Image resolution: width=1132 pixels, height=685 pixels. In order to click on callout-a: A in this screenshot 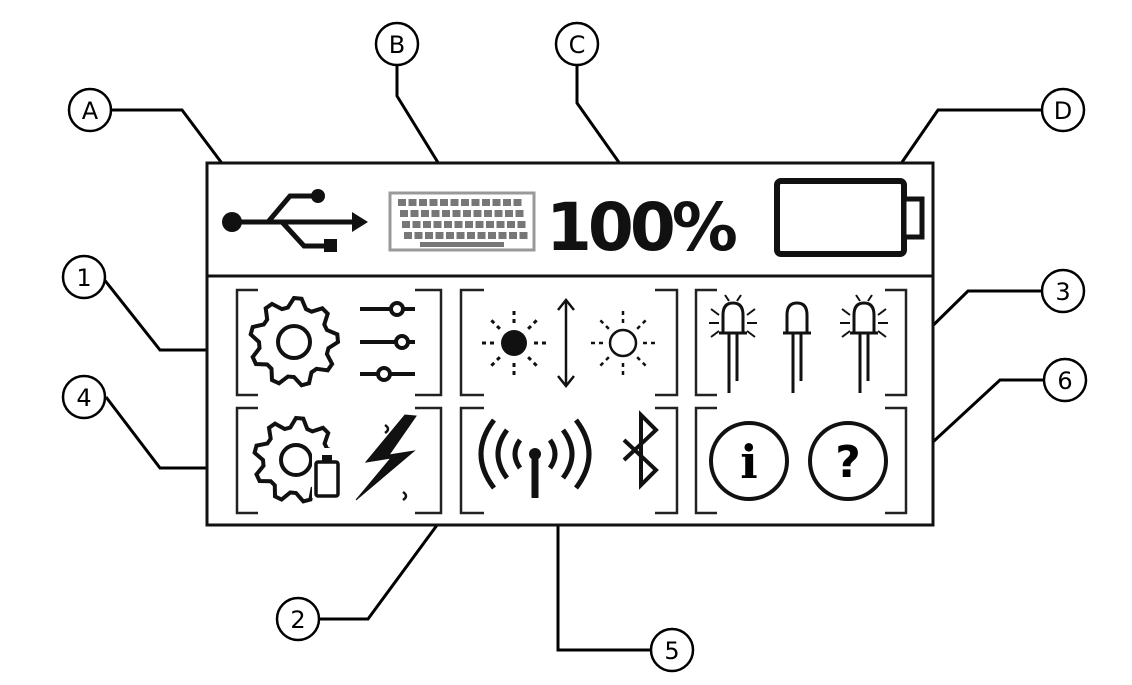, I will do `click(90, 110)`.